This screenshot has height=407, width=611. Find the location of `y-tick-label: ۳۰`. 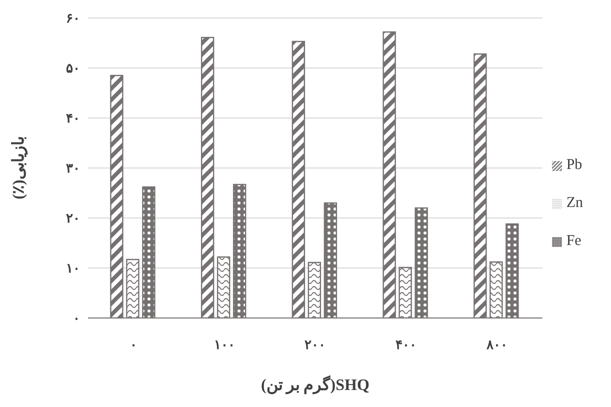

y-tick-label: ۳۰ is located at coordinates (73, 168).